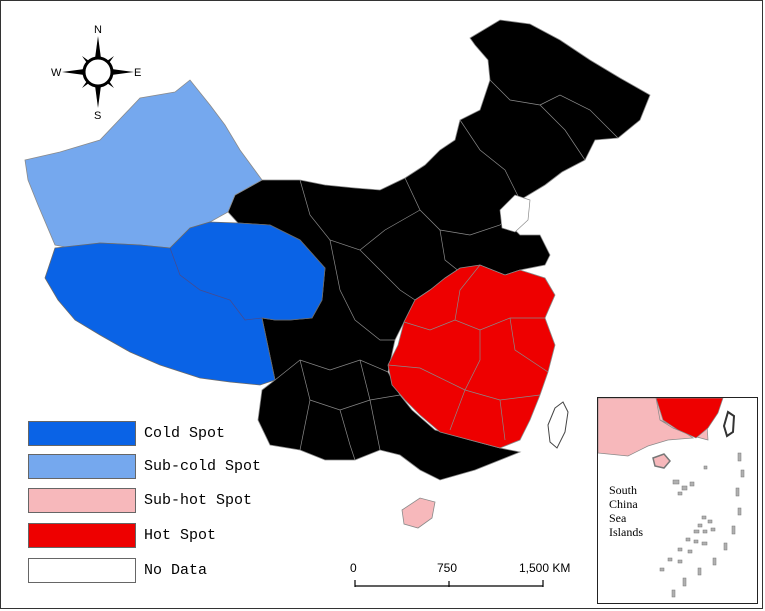  Describe the element at coordinates (98, 30) in the screenshot. I see `compass-north-label: N` at that location.